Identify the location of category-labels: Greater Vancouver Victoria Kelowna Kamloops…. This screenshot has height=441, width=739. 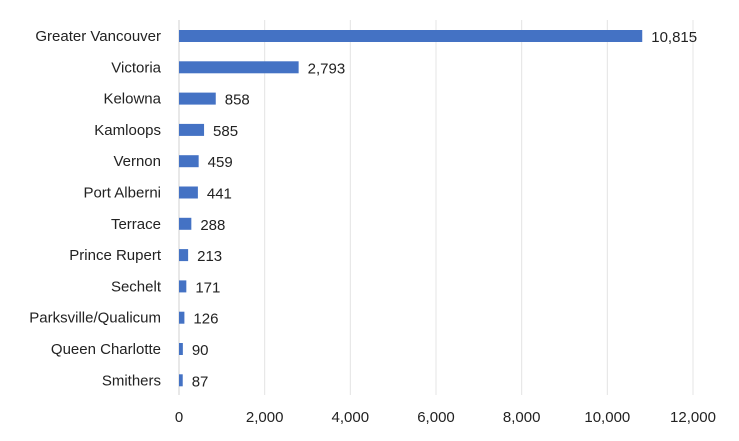
(95, 208).